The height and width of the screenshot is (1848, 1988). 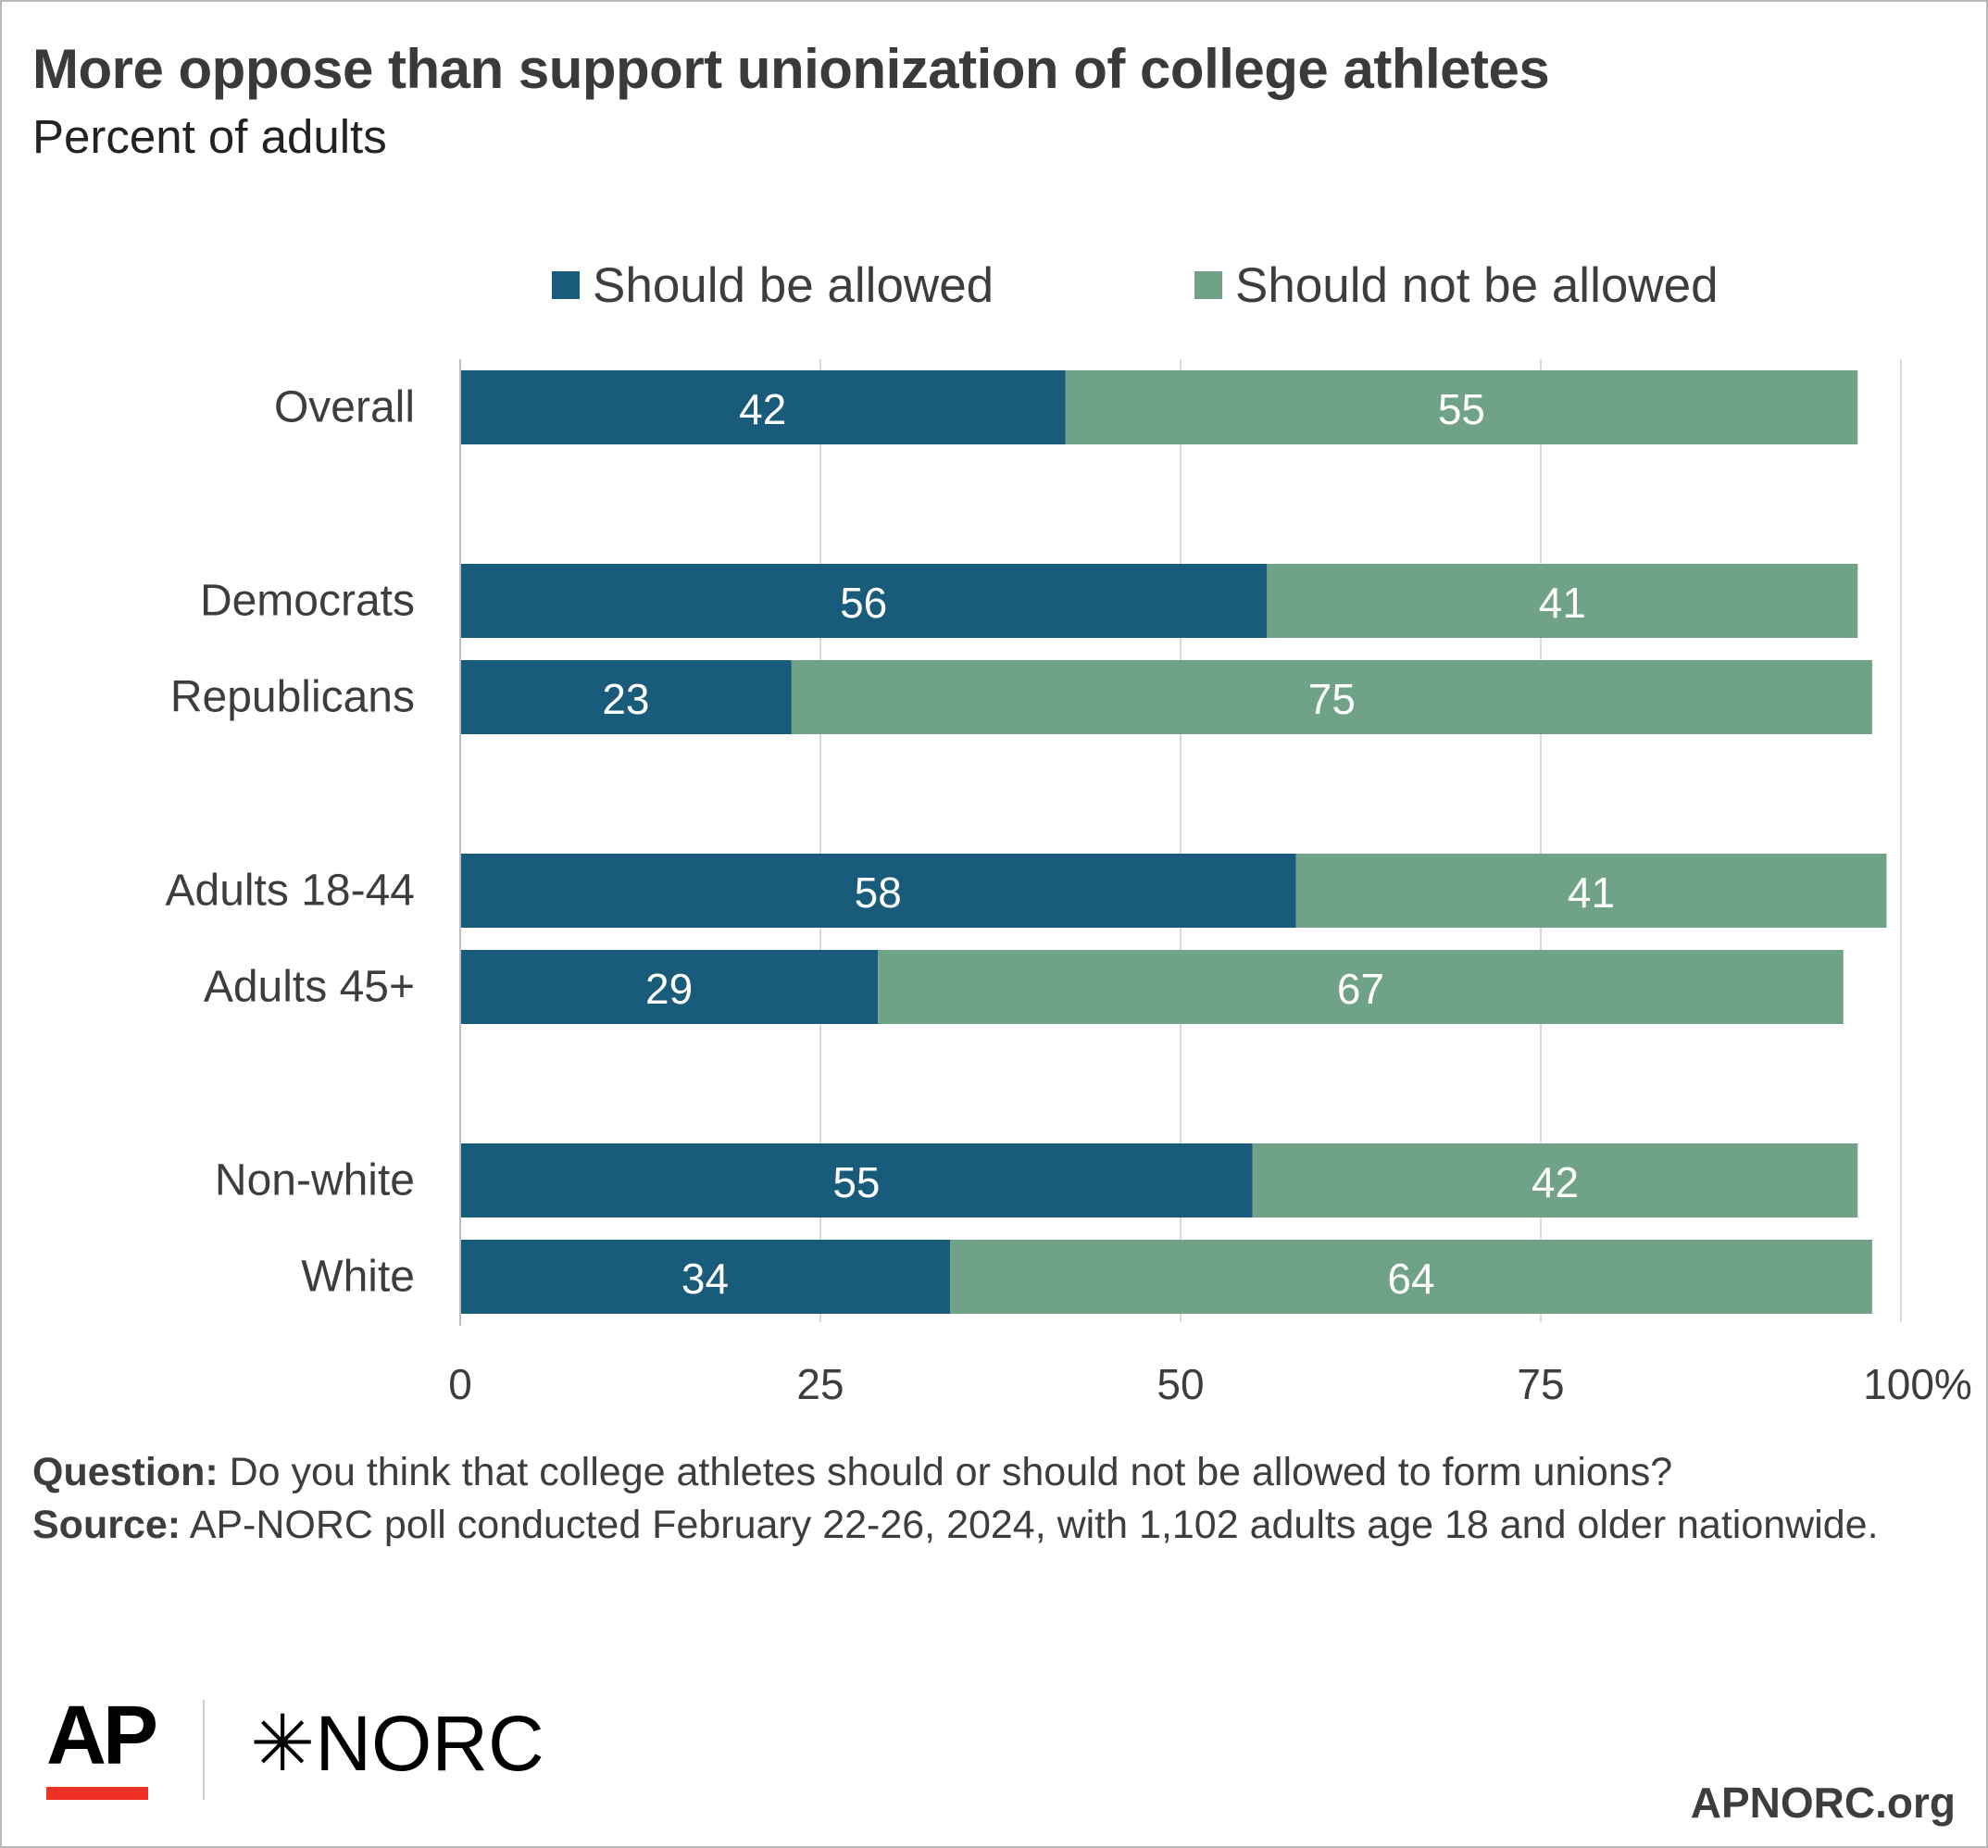 I want to click on data-label-adults-18-44-should-not-be-allowed: 41, so click(x=1591, y=892).